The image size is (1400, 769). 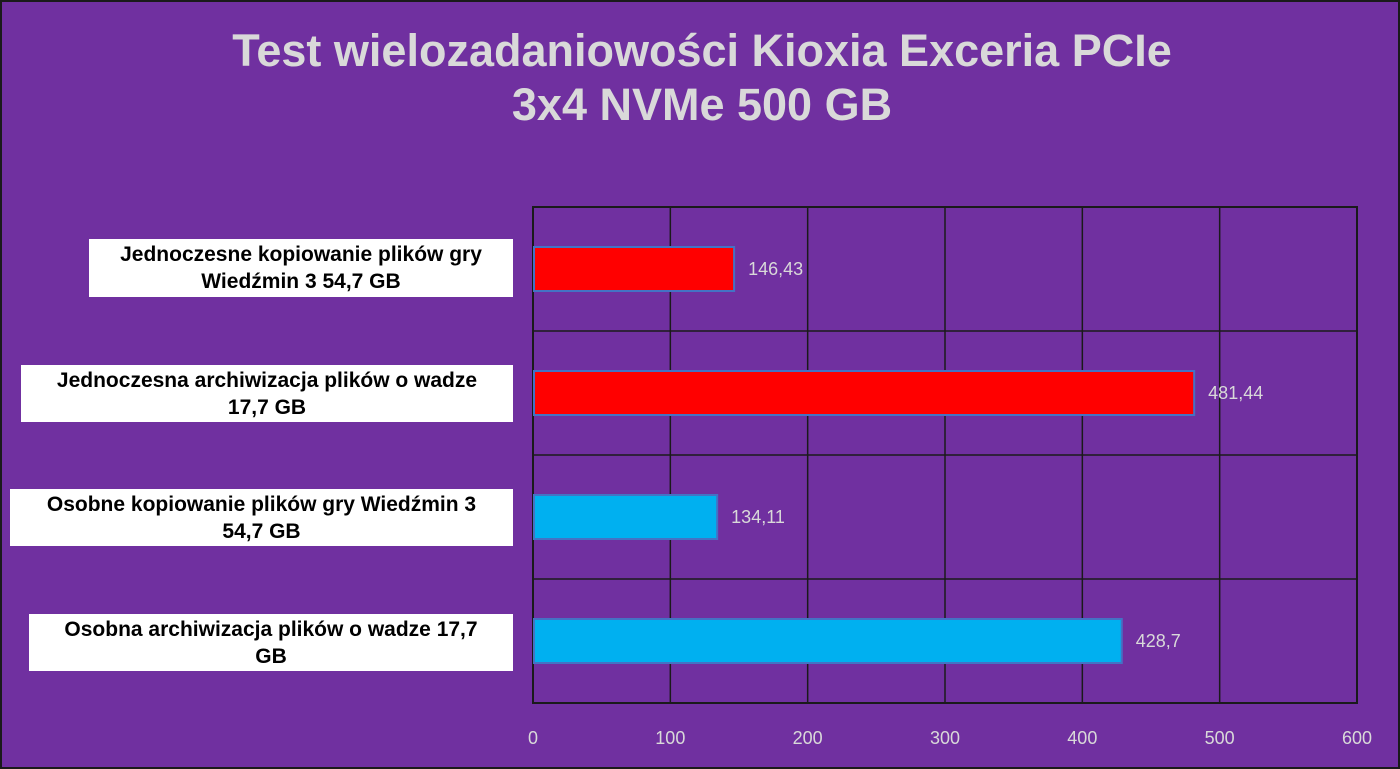 What do you see at coordinates (945, 738) in the screenshot?
I see `x-tick-label-300: 300` at bounding box center [945, 738].